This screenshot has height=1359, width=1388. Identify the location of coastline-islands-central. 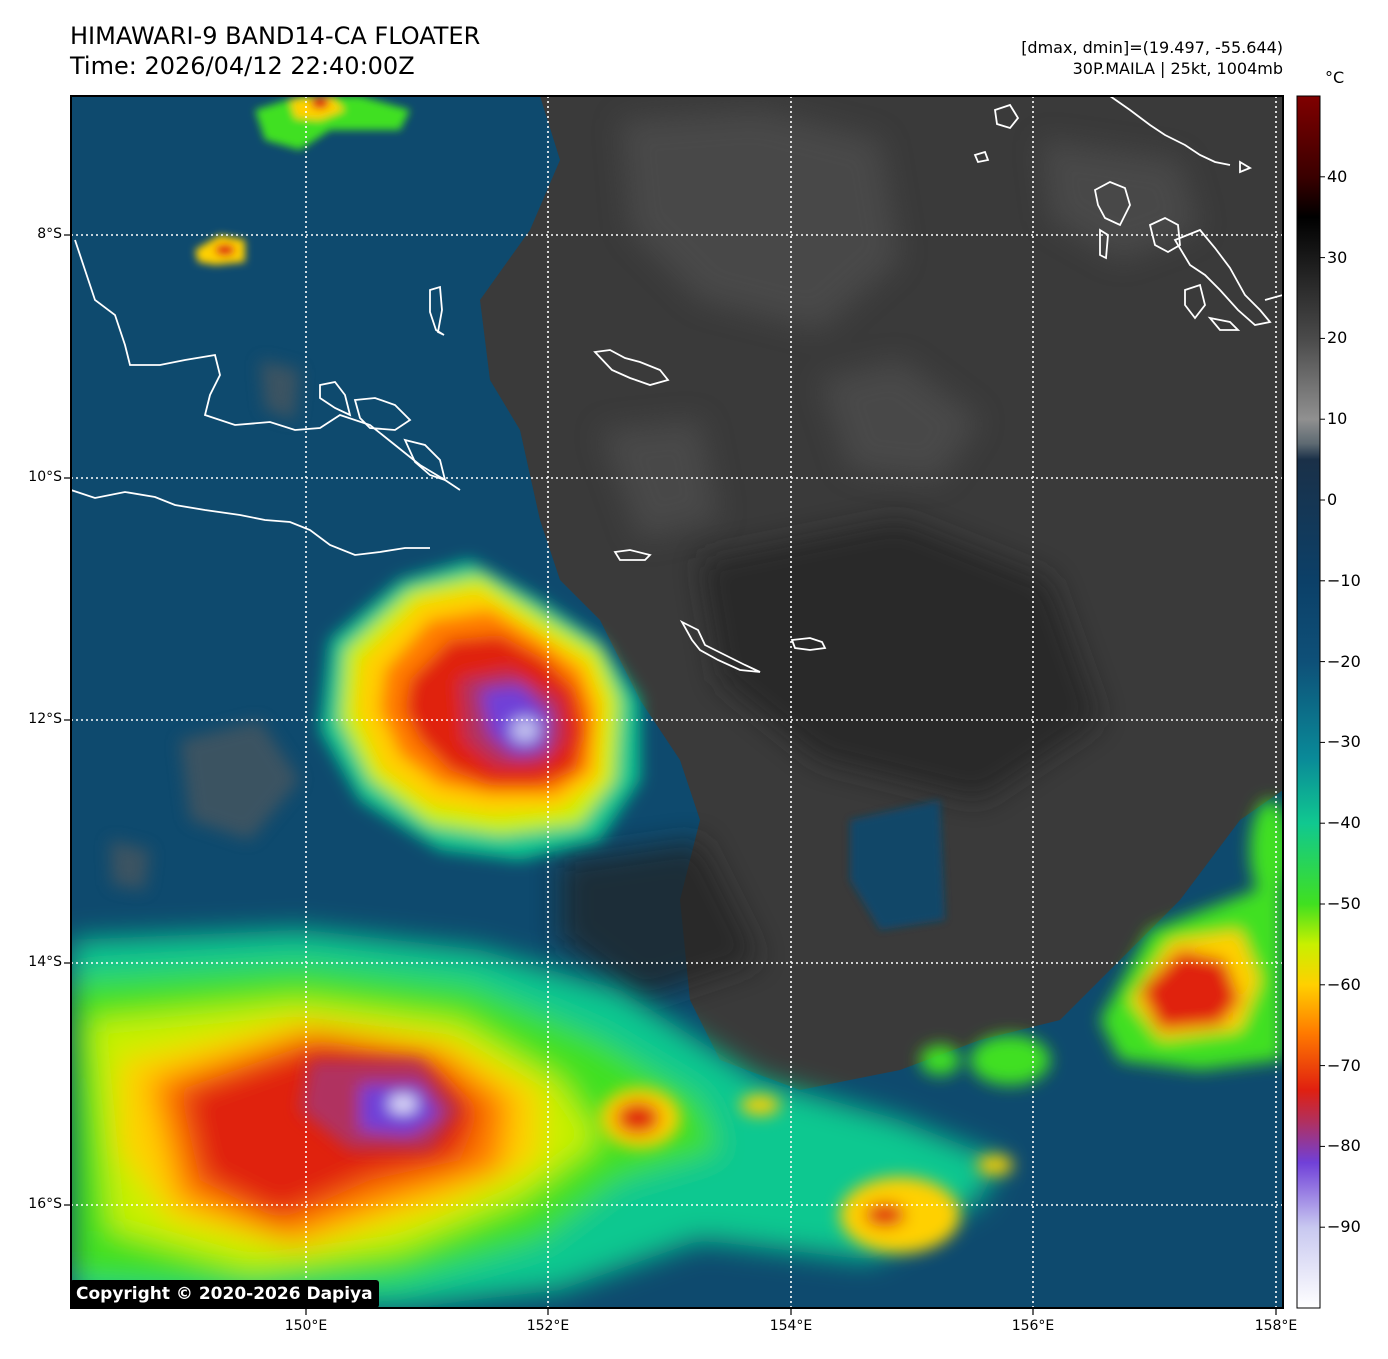
(720, 611).